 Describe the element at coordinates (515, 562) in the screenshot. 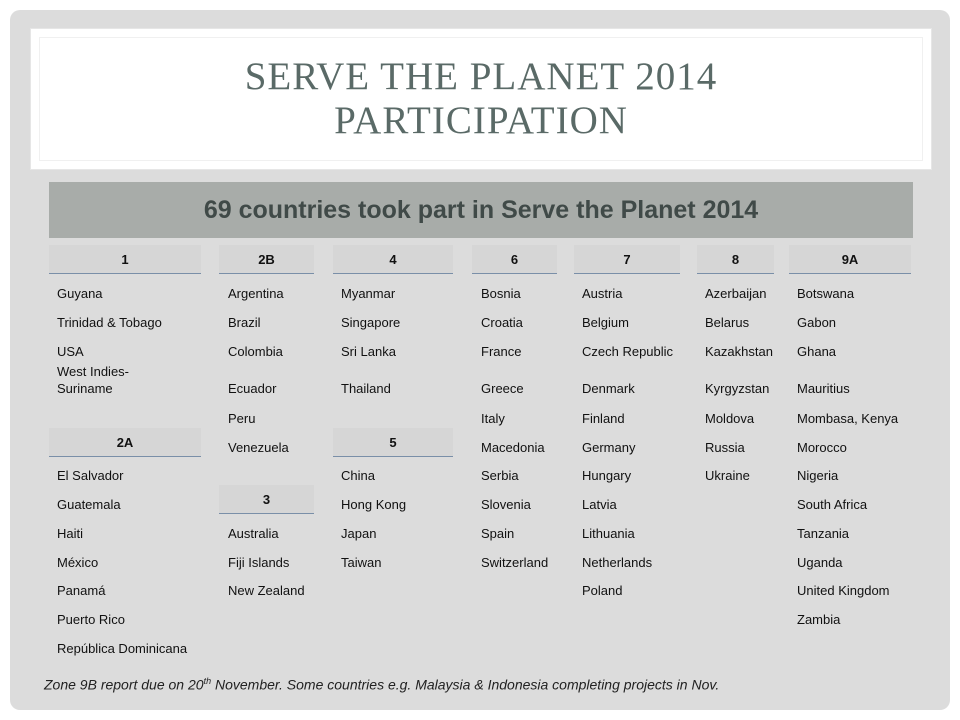

I see `country-cell: Switzerland` at that location.